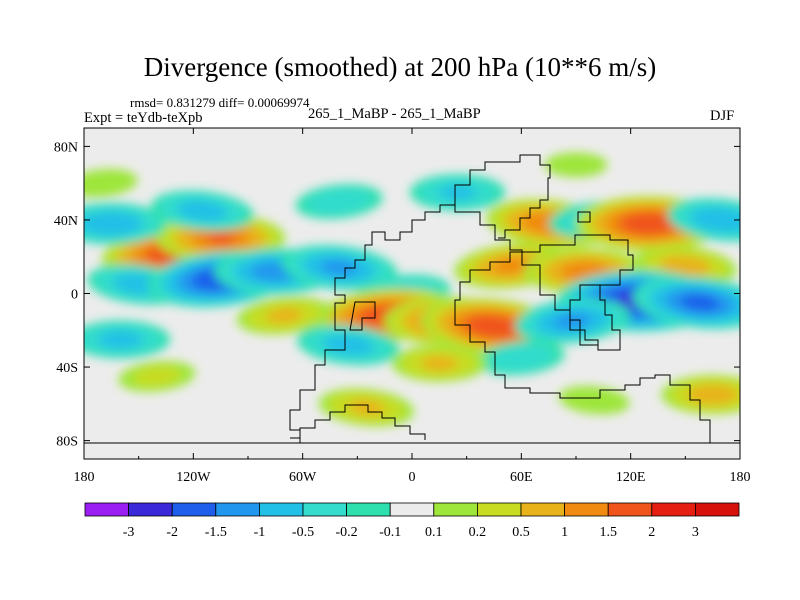 This screenshot has width=800, height=600. I want to click on colorbar-label: -1.5, so click(216, 532).